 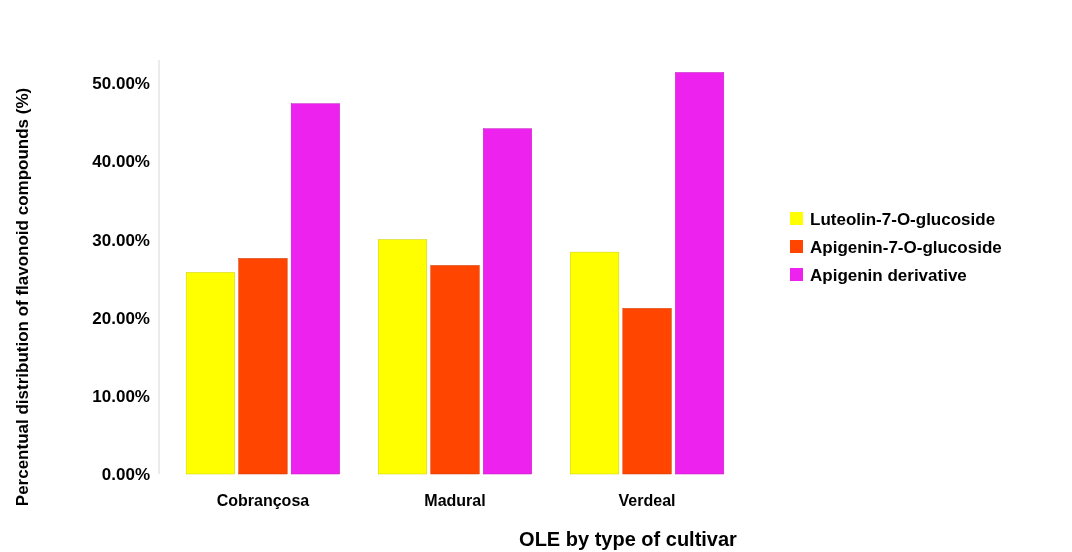 What do you see at coordinates (647, 500) in the screenshot?
I see `x-tick-label: Verdeal` at bounding box center [647, 500].